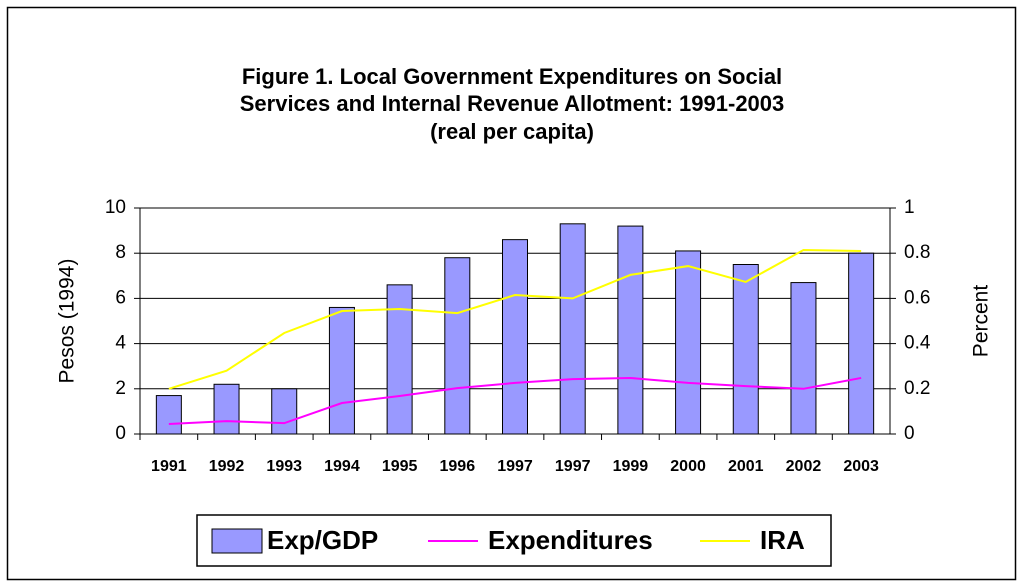 The height and width of the screenshot is (583, 1024). I want to click on y-tick-label: 2, so click(120, 388).